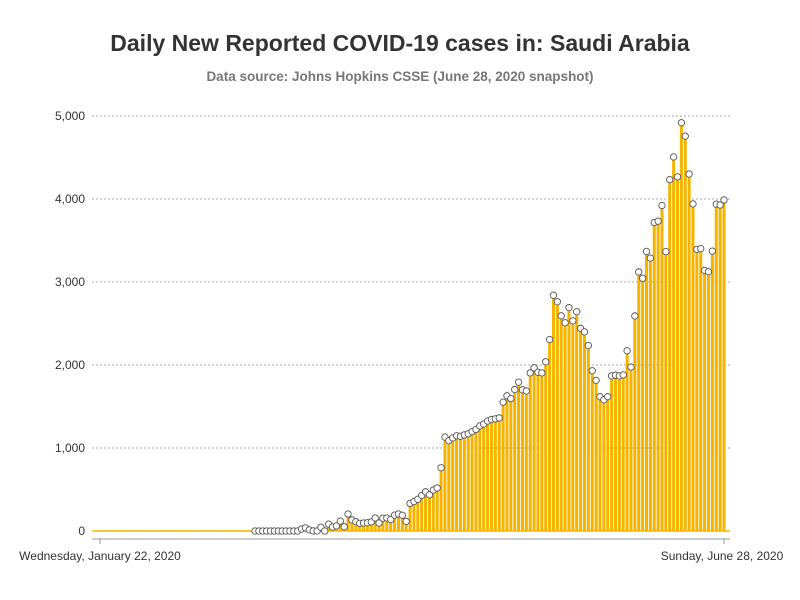 The width and height of the screenshot is (800, 600). What do you see at coordinates (722, 556) in the screenshot?
I see `x-tick-label-end: Sunday, June 28, 2020` at bounding box center [722, 556].